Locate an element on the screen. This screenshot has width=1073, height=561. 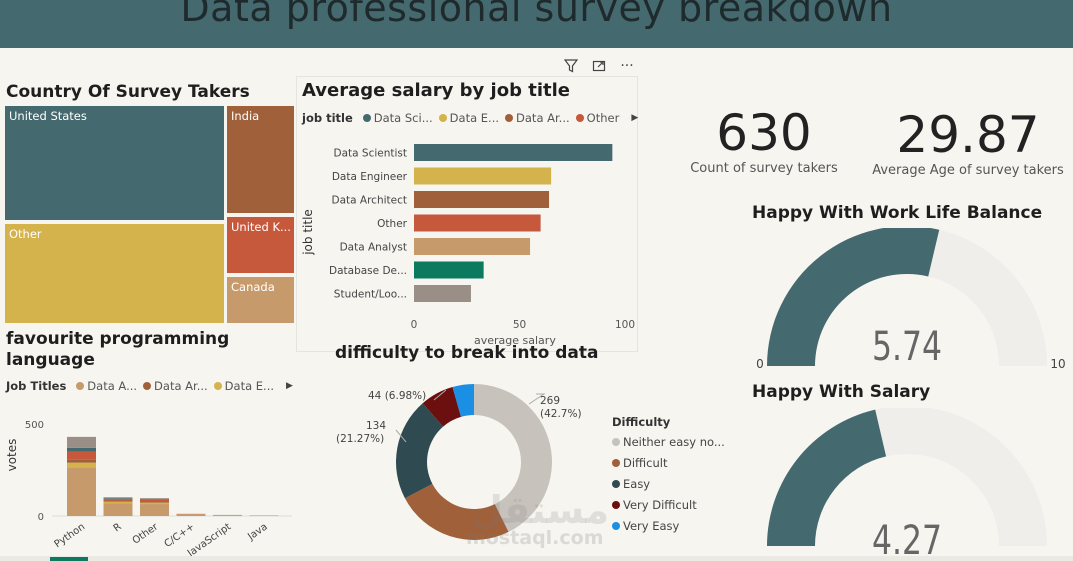
legend-item: Other is located at coordinates (603, 118).